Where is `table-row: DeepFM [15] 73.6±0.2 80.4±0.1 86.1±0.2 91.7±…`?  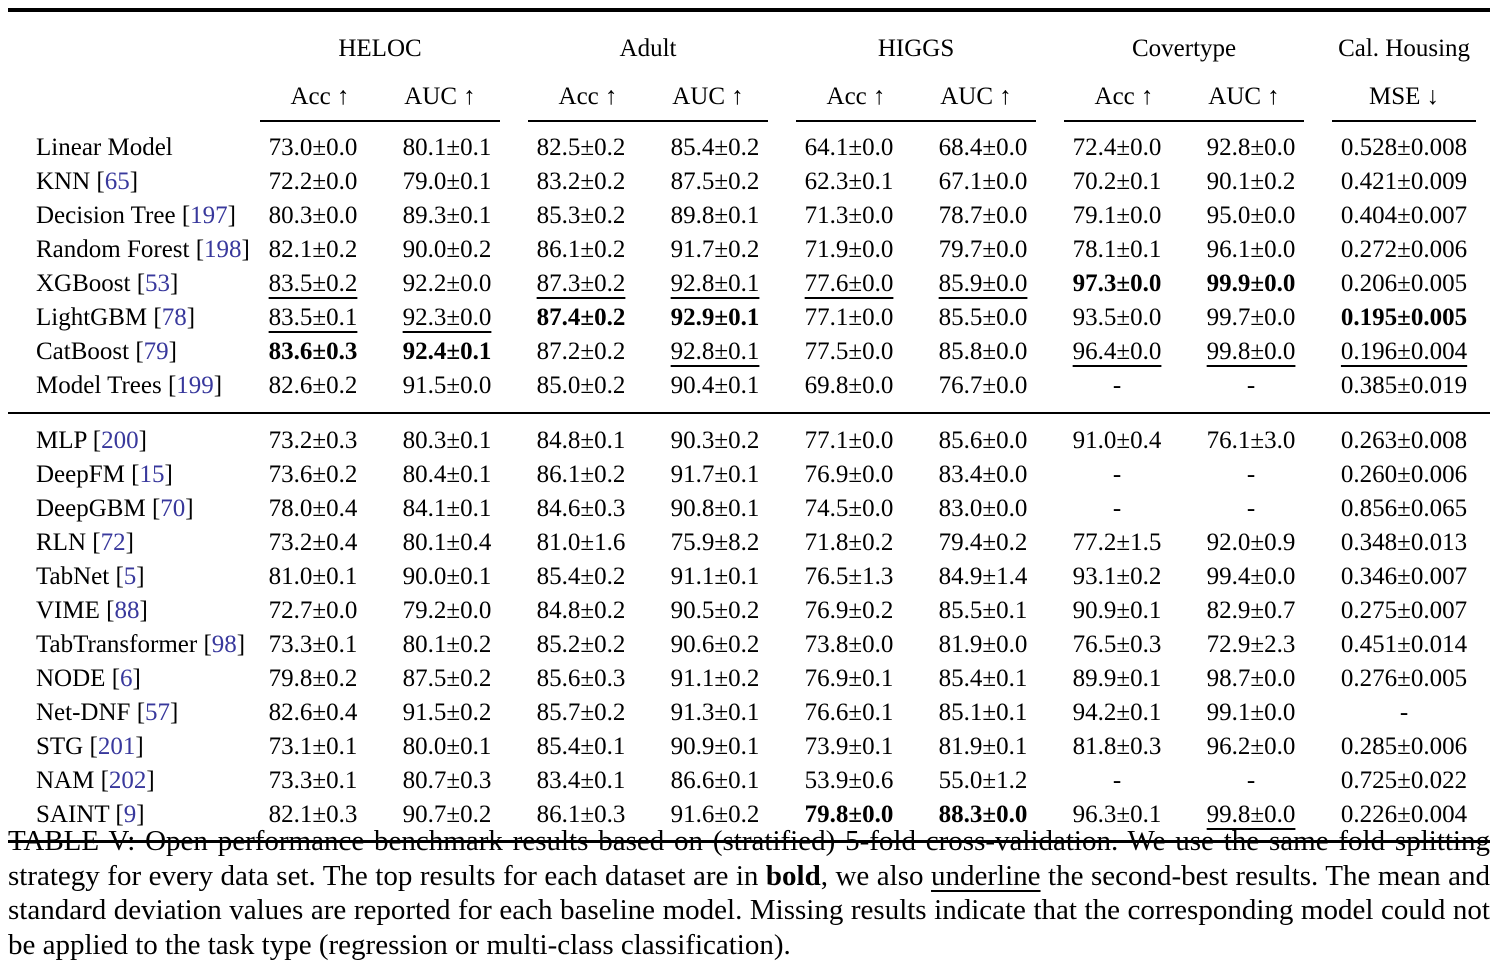
table-row: DeepFM [15] 73.6±0.2 80.4±0.1 86.1±0.2 91.7±… is located at coordinates (749, 475).